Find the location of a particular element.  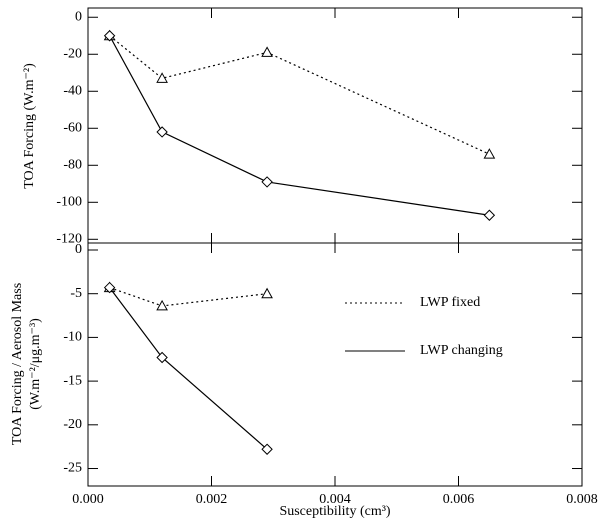

y-tick-label: -120 is located at coordinates (69, 239).